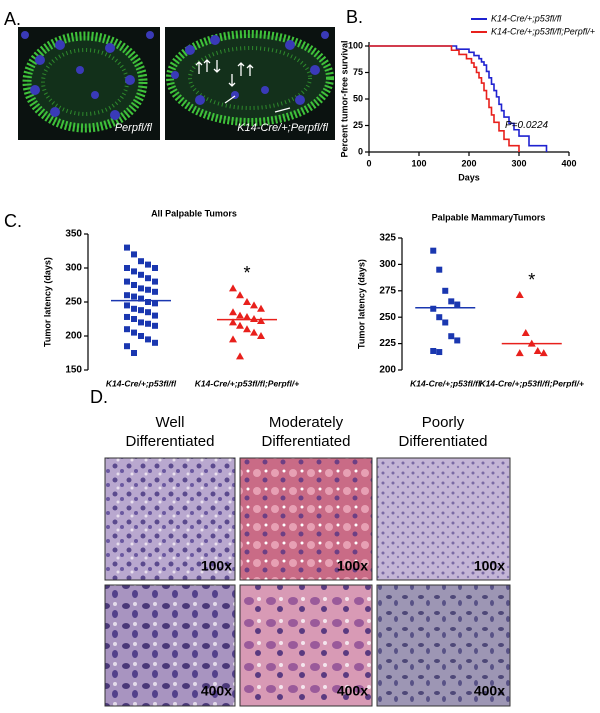 The height and width of the screenshot is (713, 600). Describe the element at coordinates (360, 151) in the screenshot. I see `y-tick-label: 0` at that location.